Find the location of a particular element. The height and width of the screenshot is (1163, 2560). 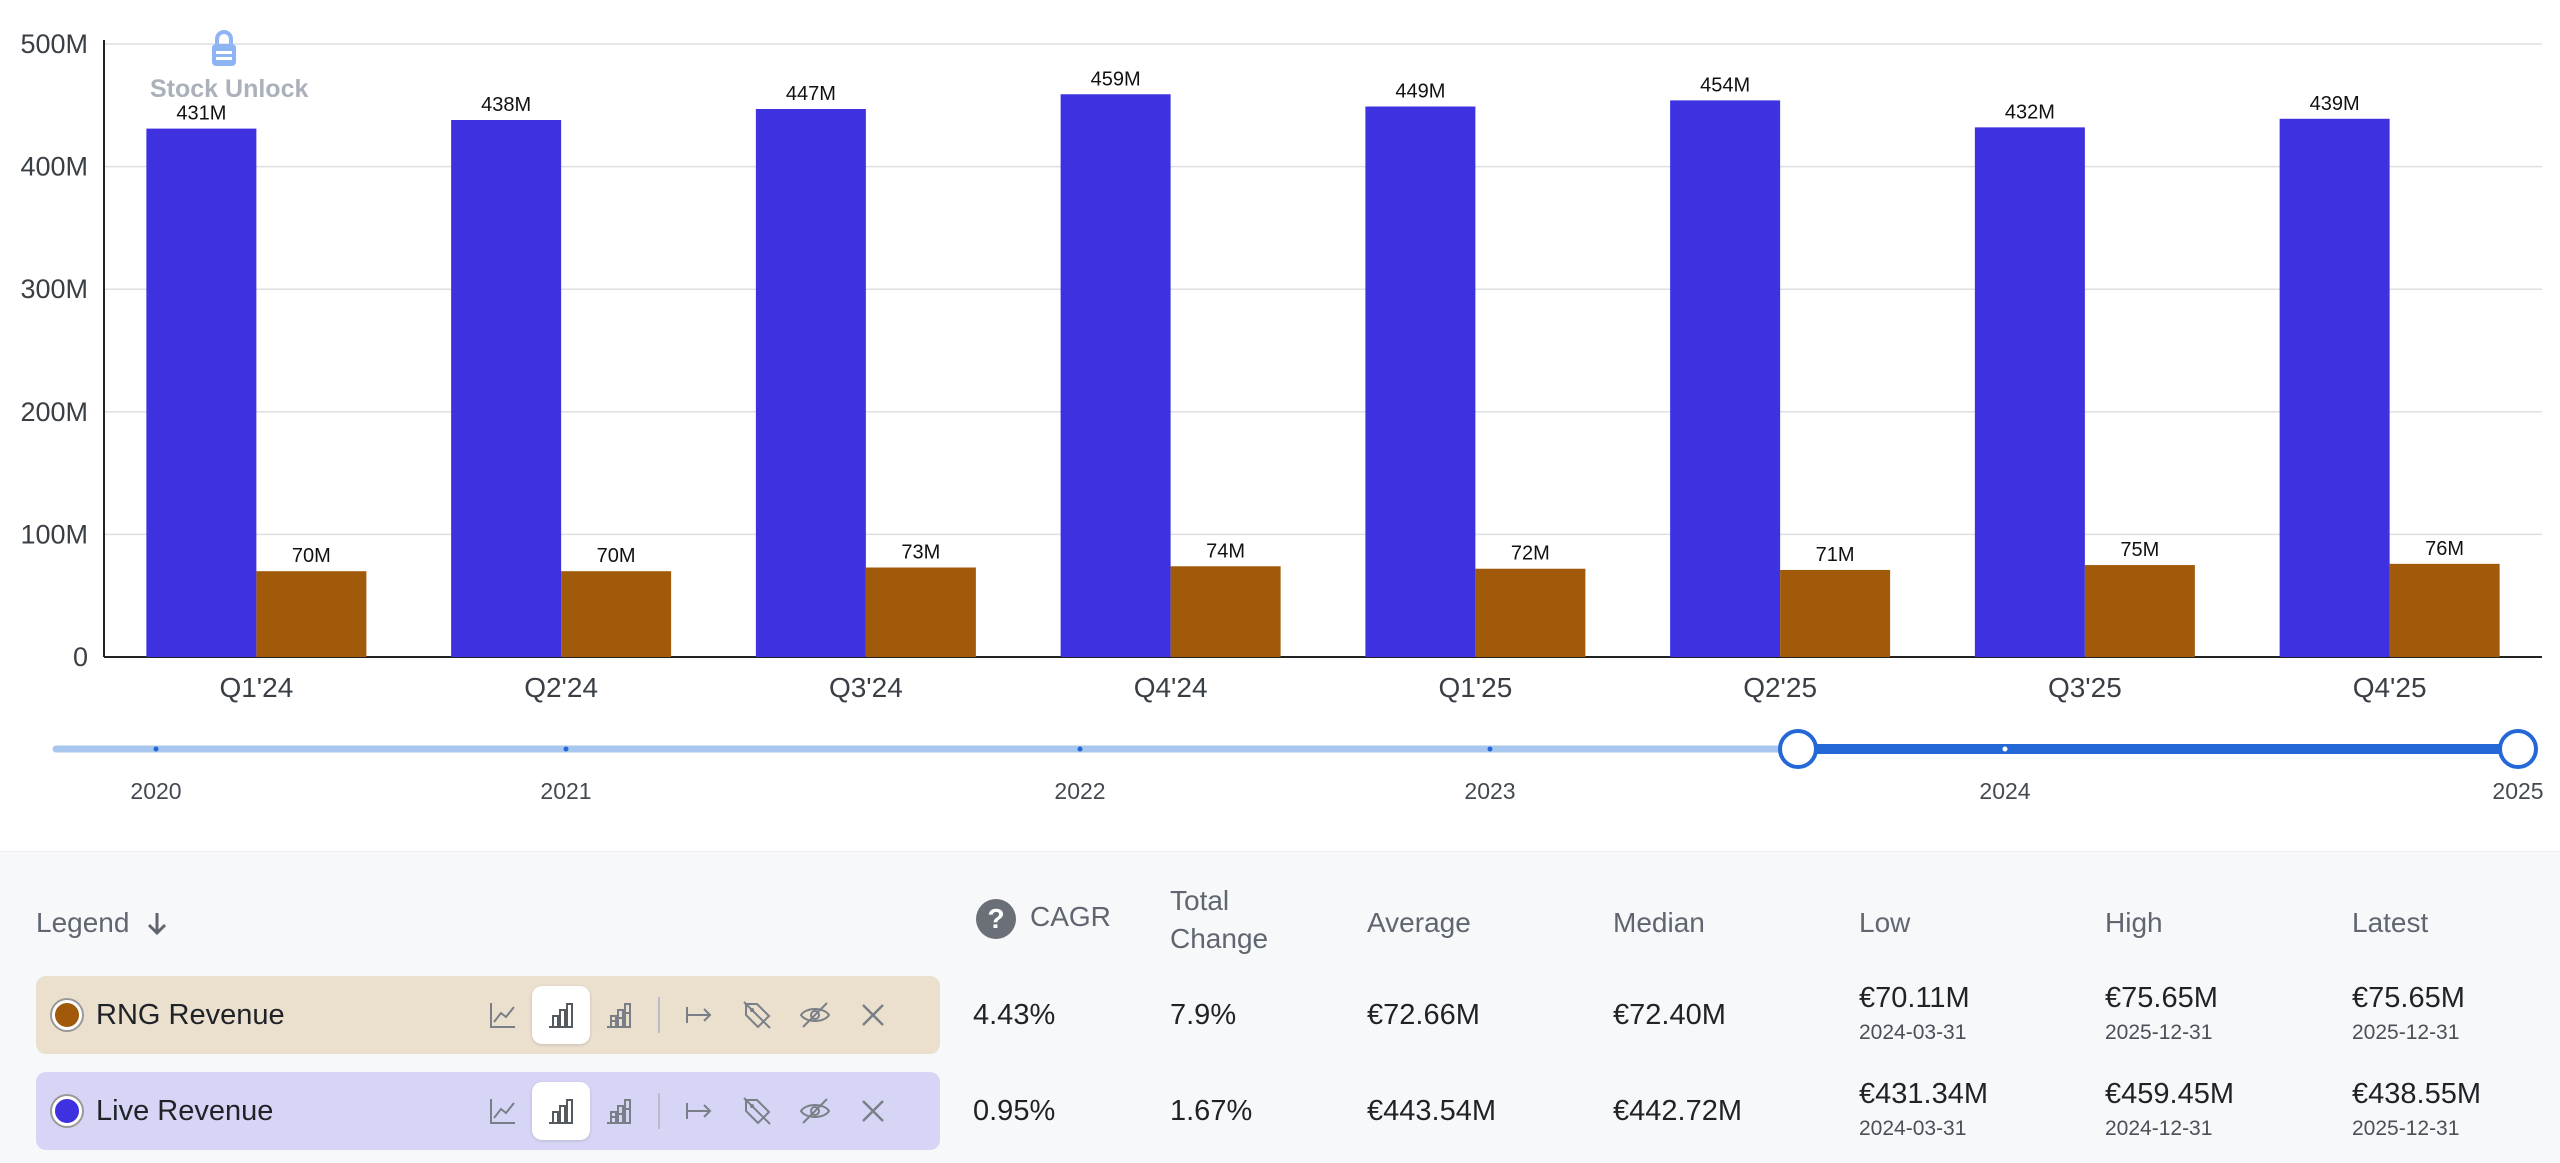

data-label: 76M is located at coordinates (2444, 549).